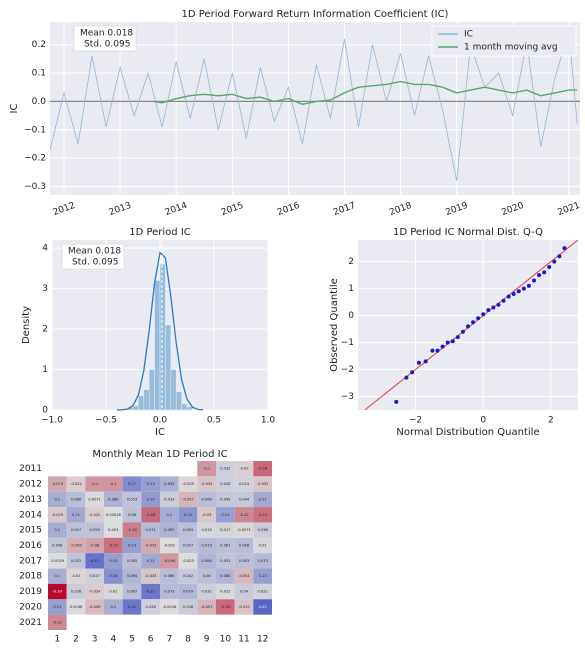  I want to click on y-tick-label: −0.3, so click(35, 187).